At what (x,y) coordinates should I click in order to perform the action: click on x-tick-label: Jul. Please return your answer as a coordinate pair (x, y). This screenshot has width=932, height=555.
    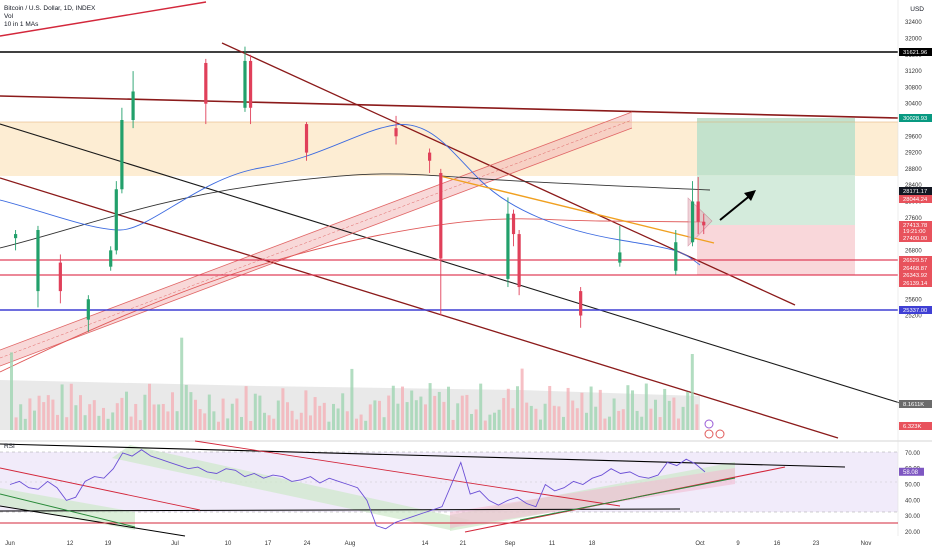
    Looking at the image, I should click on (175, 544).